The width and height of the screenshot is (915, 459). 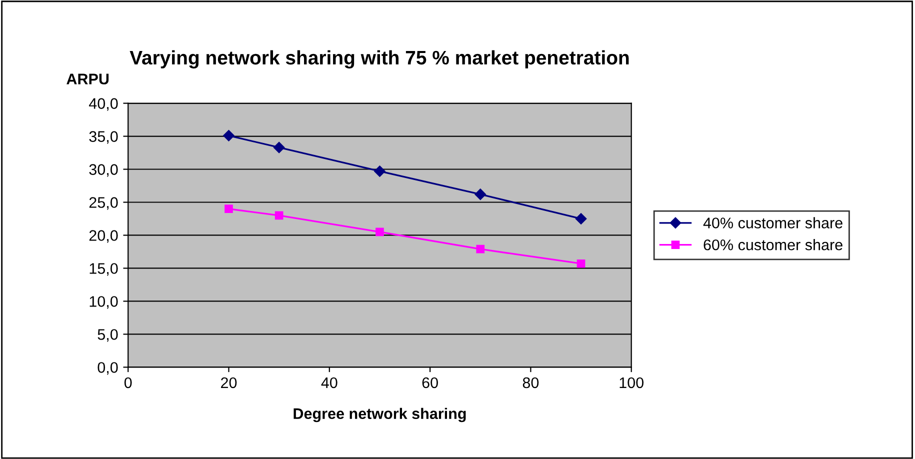 I want to click on x-tick-label: 80, so click(x=530, y=382).